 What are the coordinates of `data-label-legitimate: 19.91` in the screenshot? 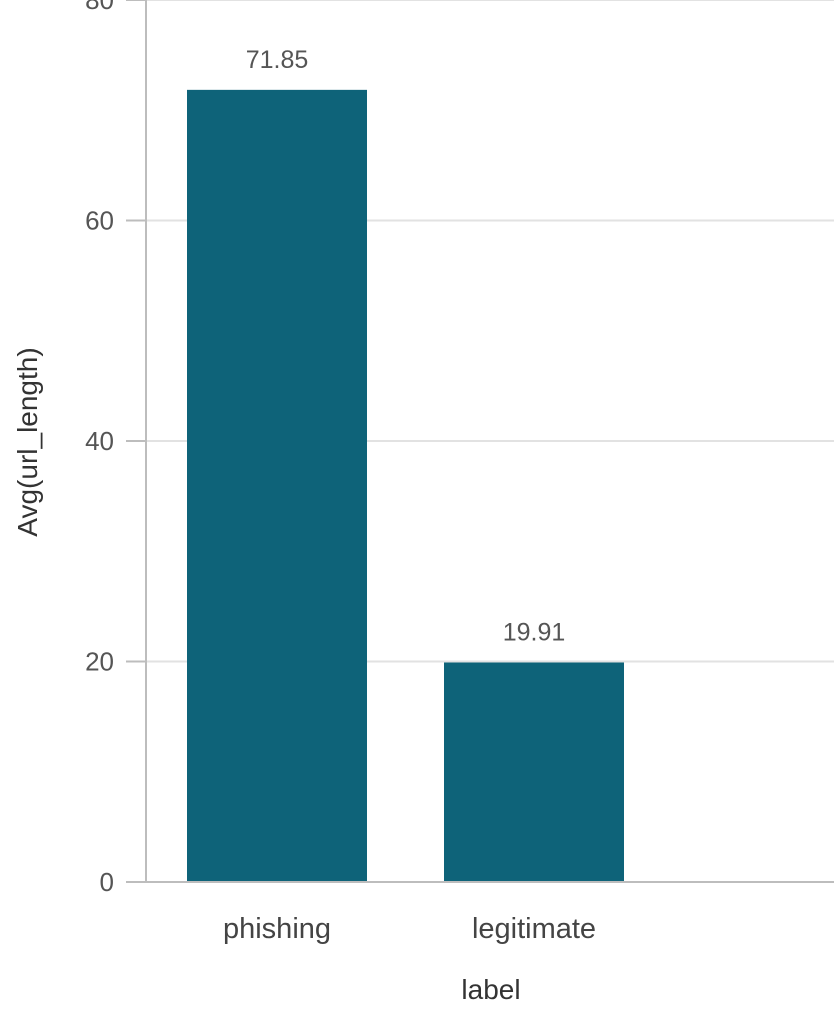 It's located at (534, 632).